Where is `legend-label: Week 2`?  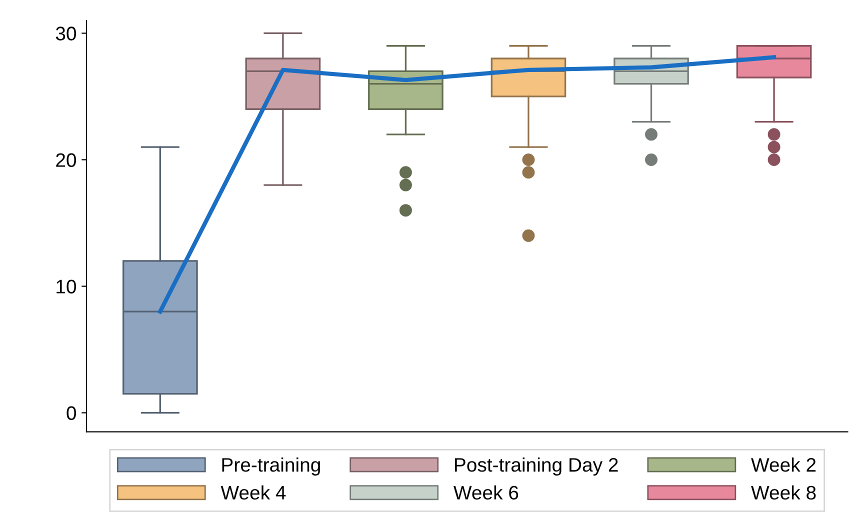
legend-label: Week 2 is located at coordinates (783, 464).